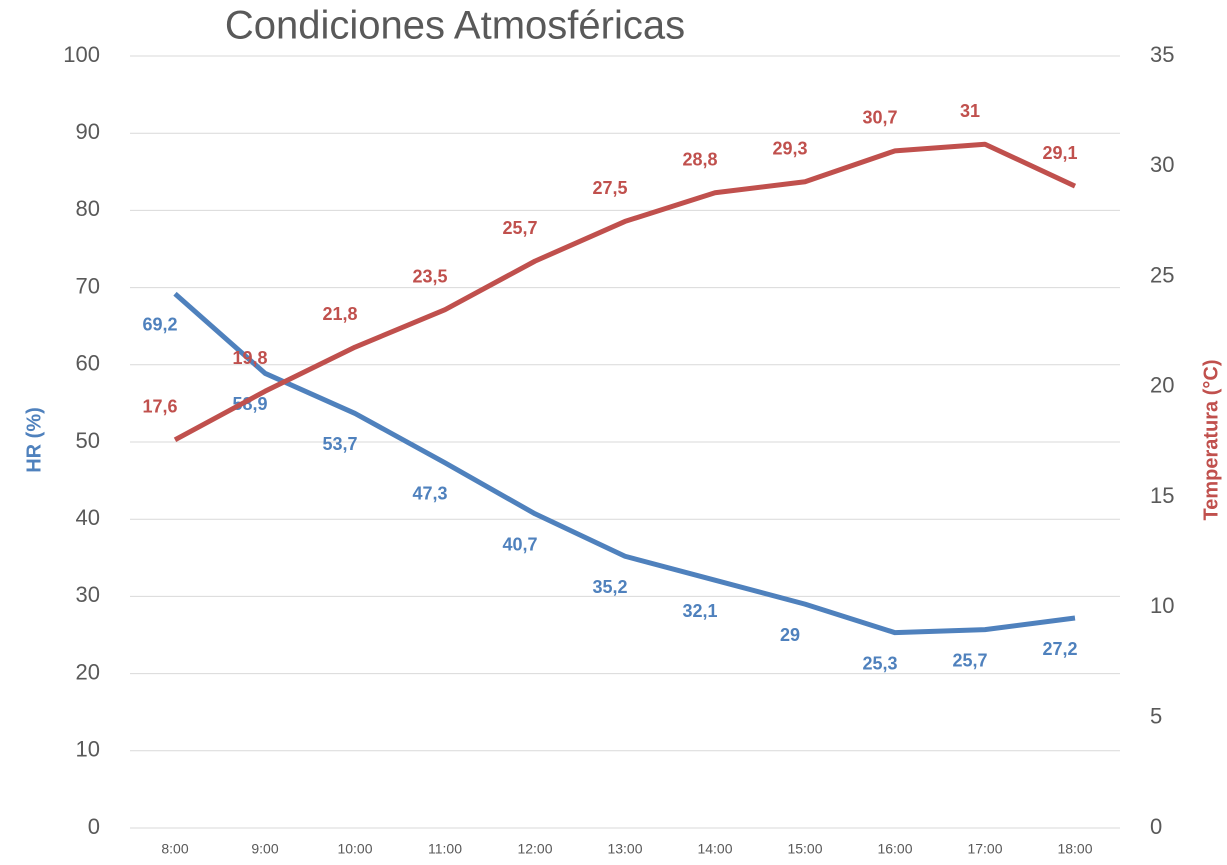 This screenshot has width=1227, height=865. What do you see at coordinates (1162, 54) in the screenshot?
I see `y2-tick-label: 35` at bounding box center [1162, 54].